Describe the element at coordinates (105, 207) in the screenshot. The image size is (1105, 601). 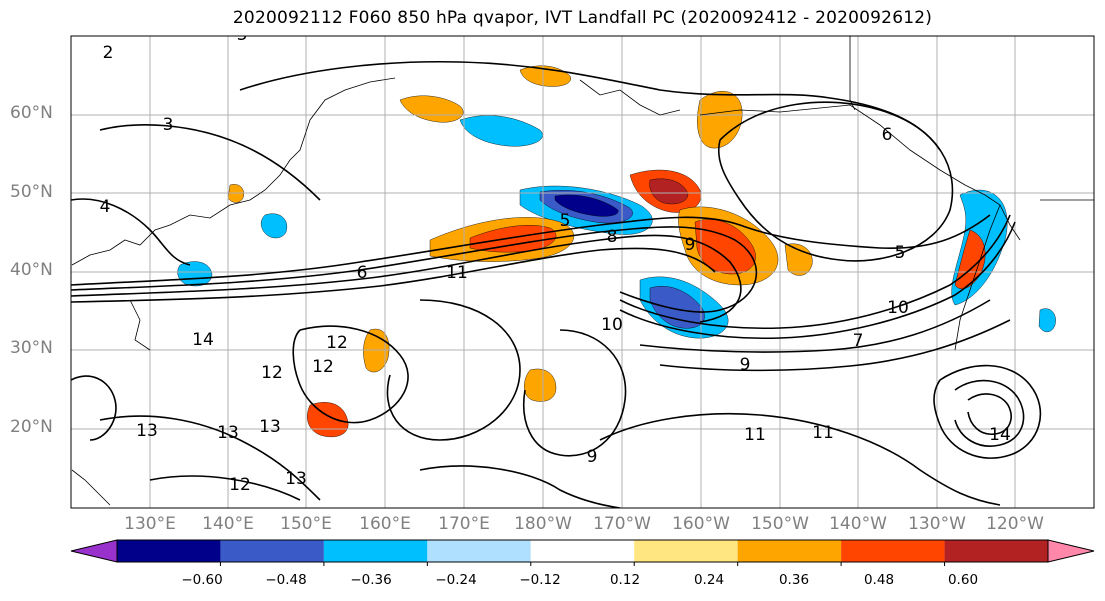
I see `contour-label: 4` at that location.